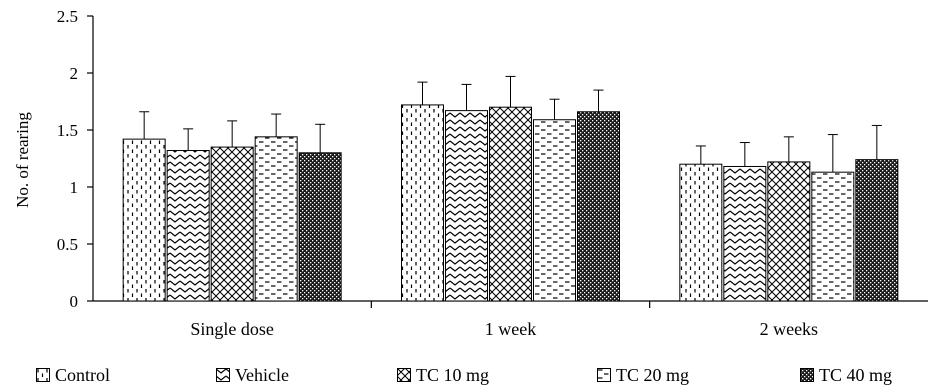 This screenshot has height=389, width=937. I want to click on legend-item-control: Control, so click(73, 375).